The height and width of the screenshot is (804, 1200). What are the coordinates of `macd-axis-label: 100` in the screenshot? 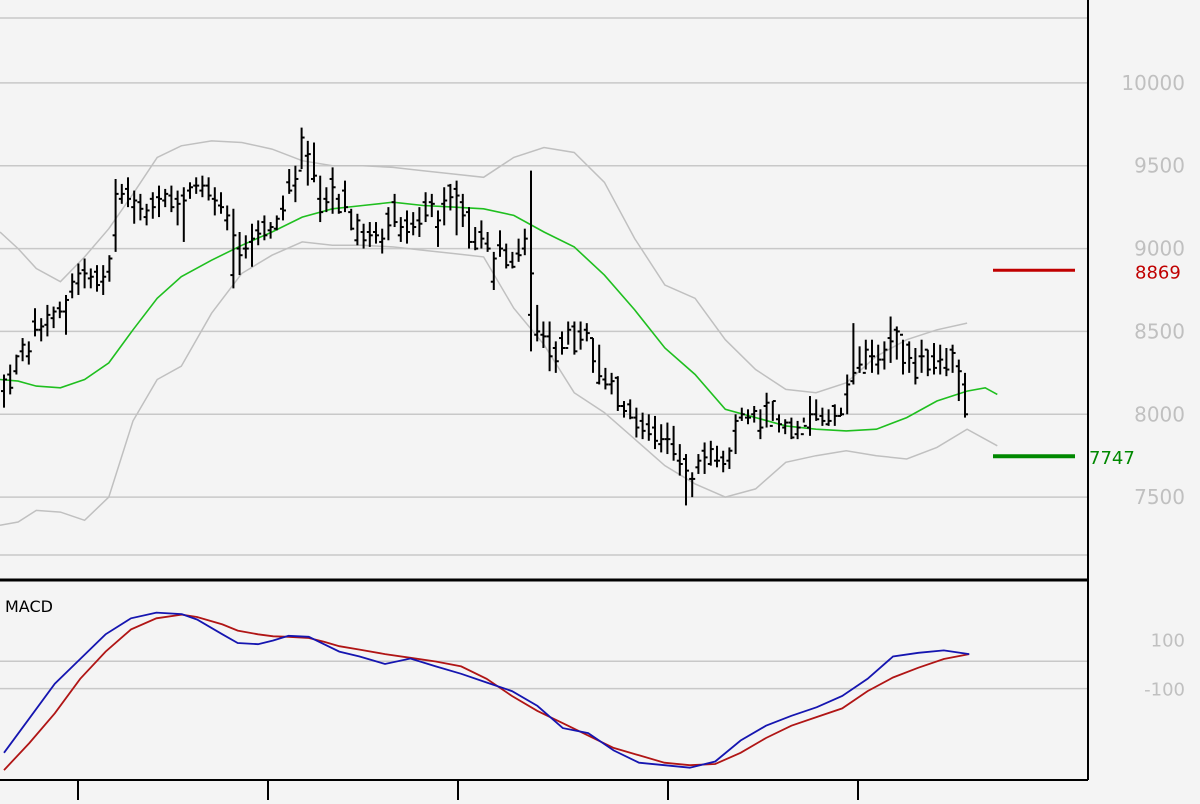 It's located at (1168, 640).